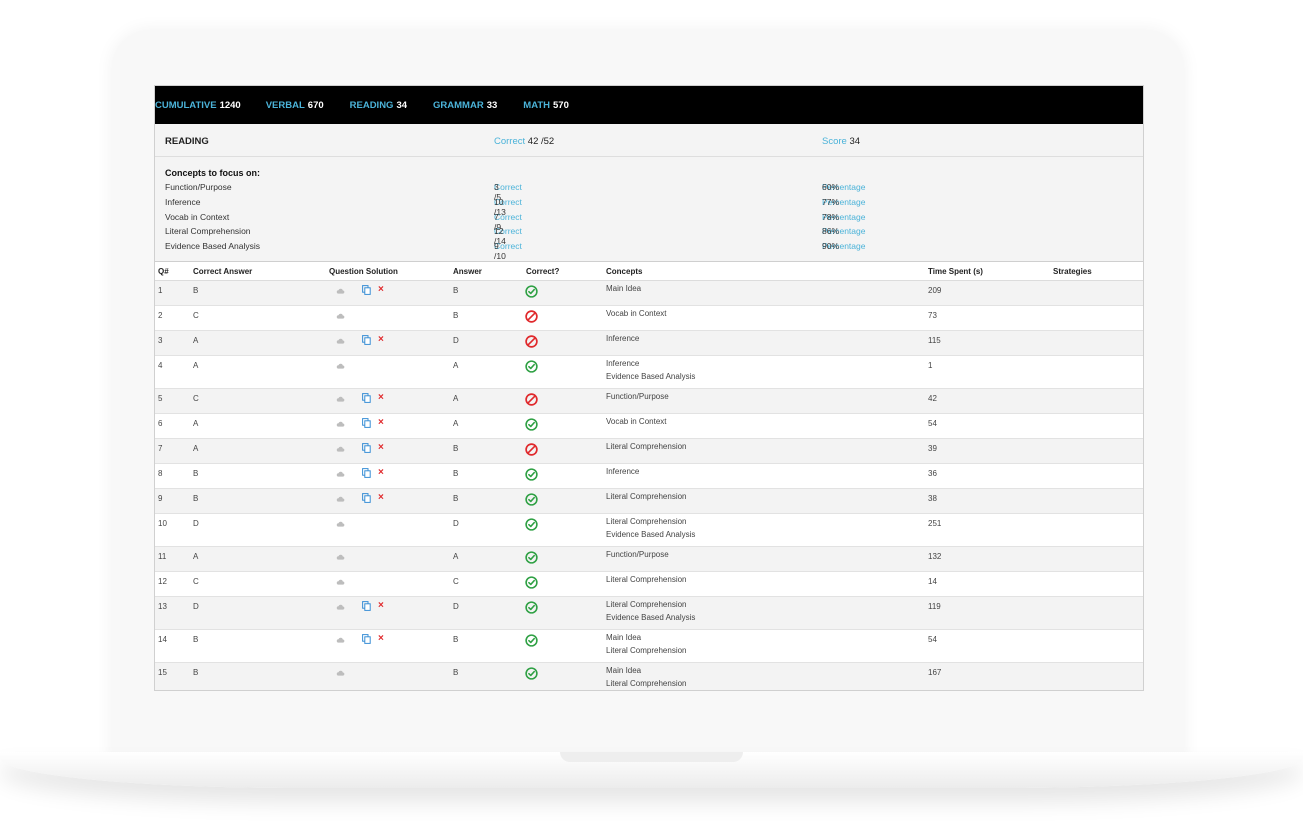  What do you see at coordinates (934, 340) in the screenshot?
I see `row-time-spent: 115` at bounding box center [934, 340].